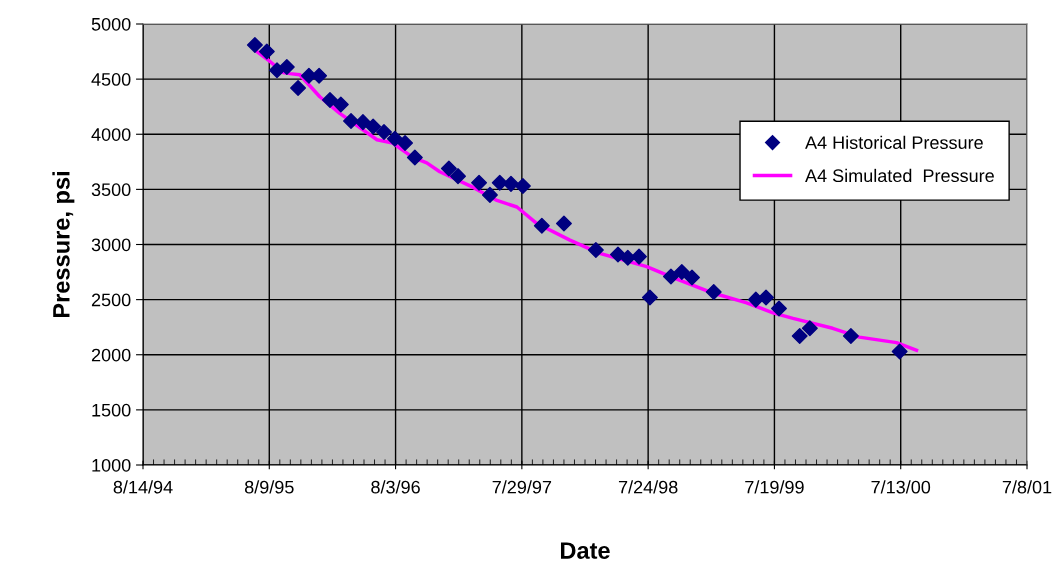 The height and width of the screenshot is (582, 1063). Describe the element at coordinates (111, 79) in the screenshot. I see `y-tick-label: 4500` at that location.